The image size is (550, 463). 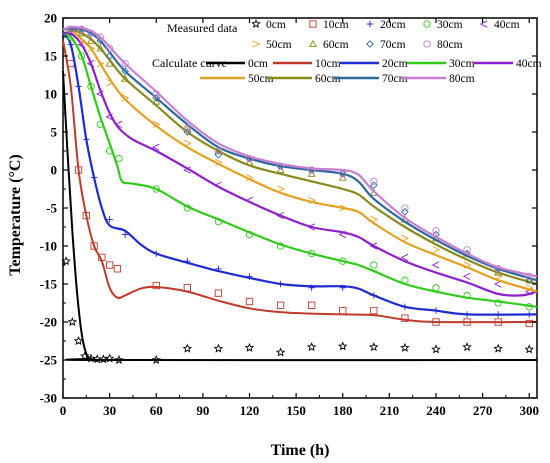 I want to click on y-tick-label: 5, so click(x=54, y=132).